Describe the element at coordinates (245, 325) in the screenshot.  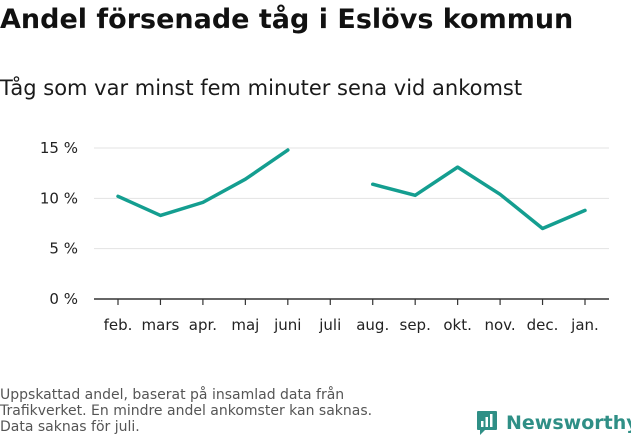
I see `x-tick-label: maj` at that location.